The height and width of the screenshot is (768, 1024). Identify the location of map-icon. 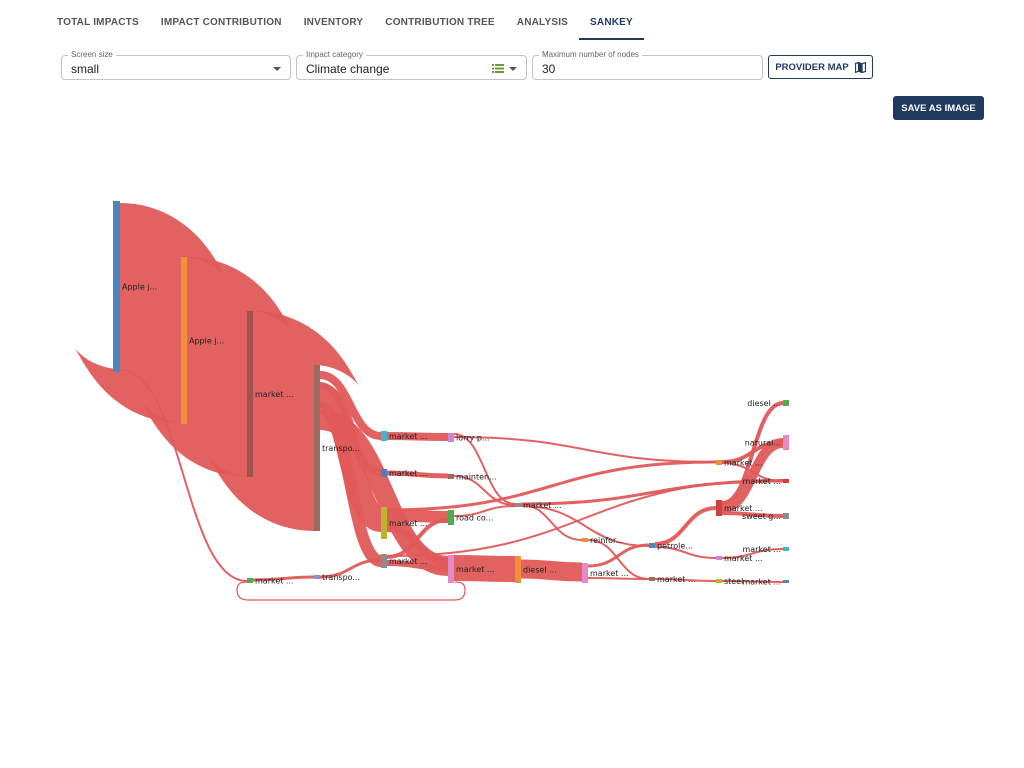
(860, 67).